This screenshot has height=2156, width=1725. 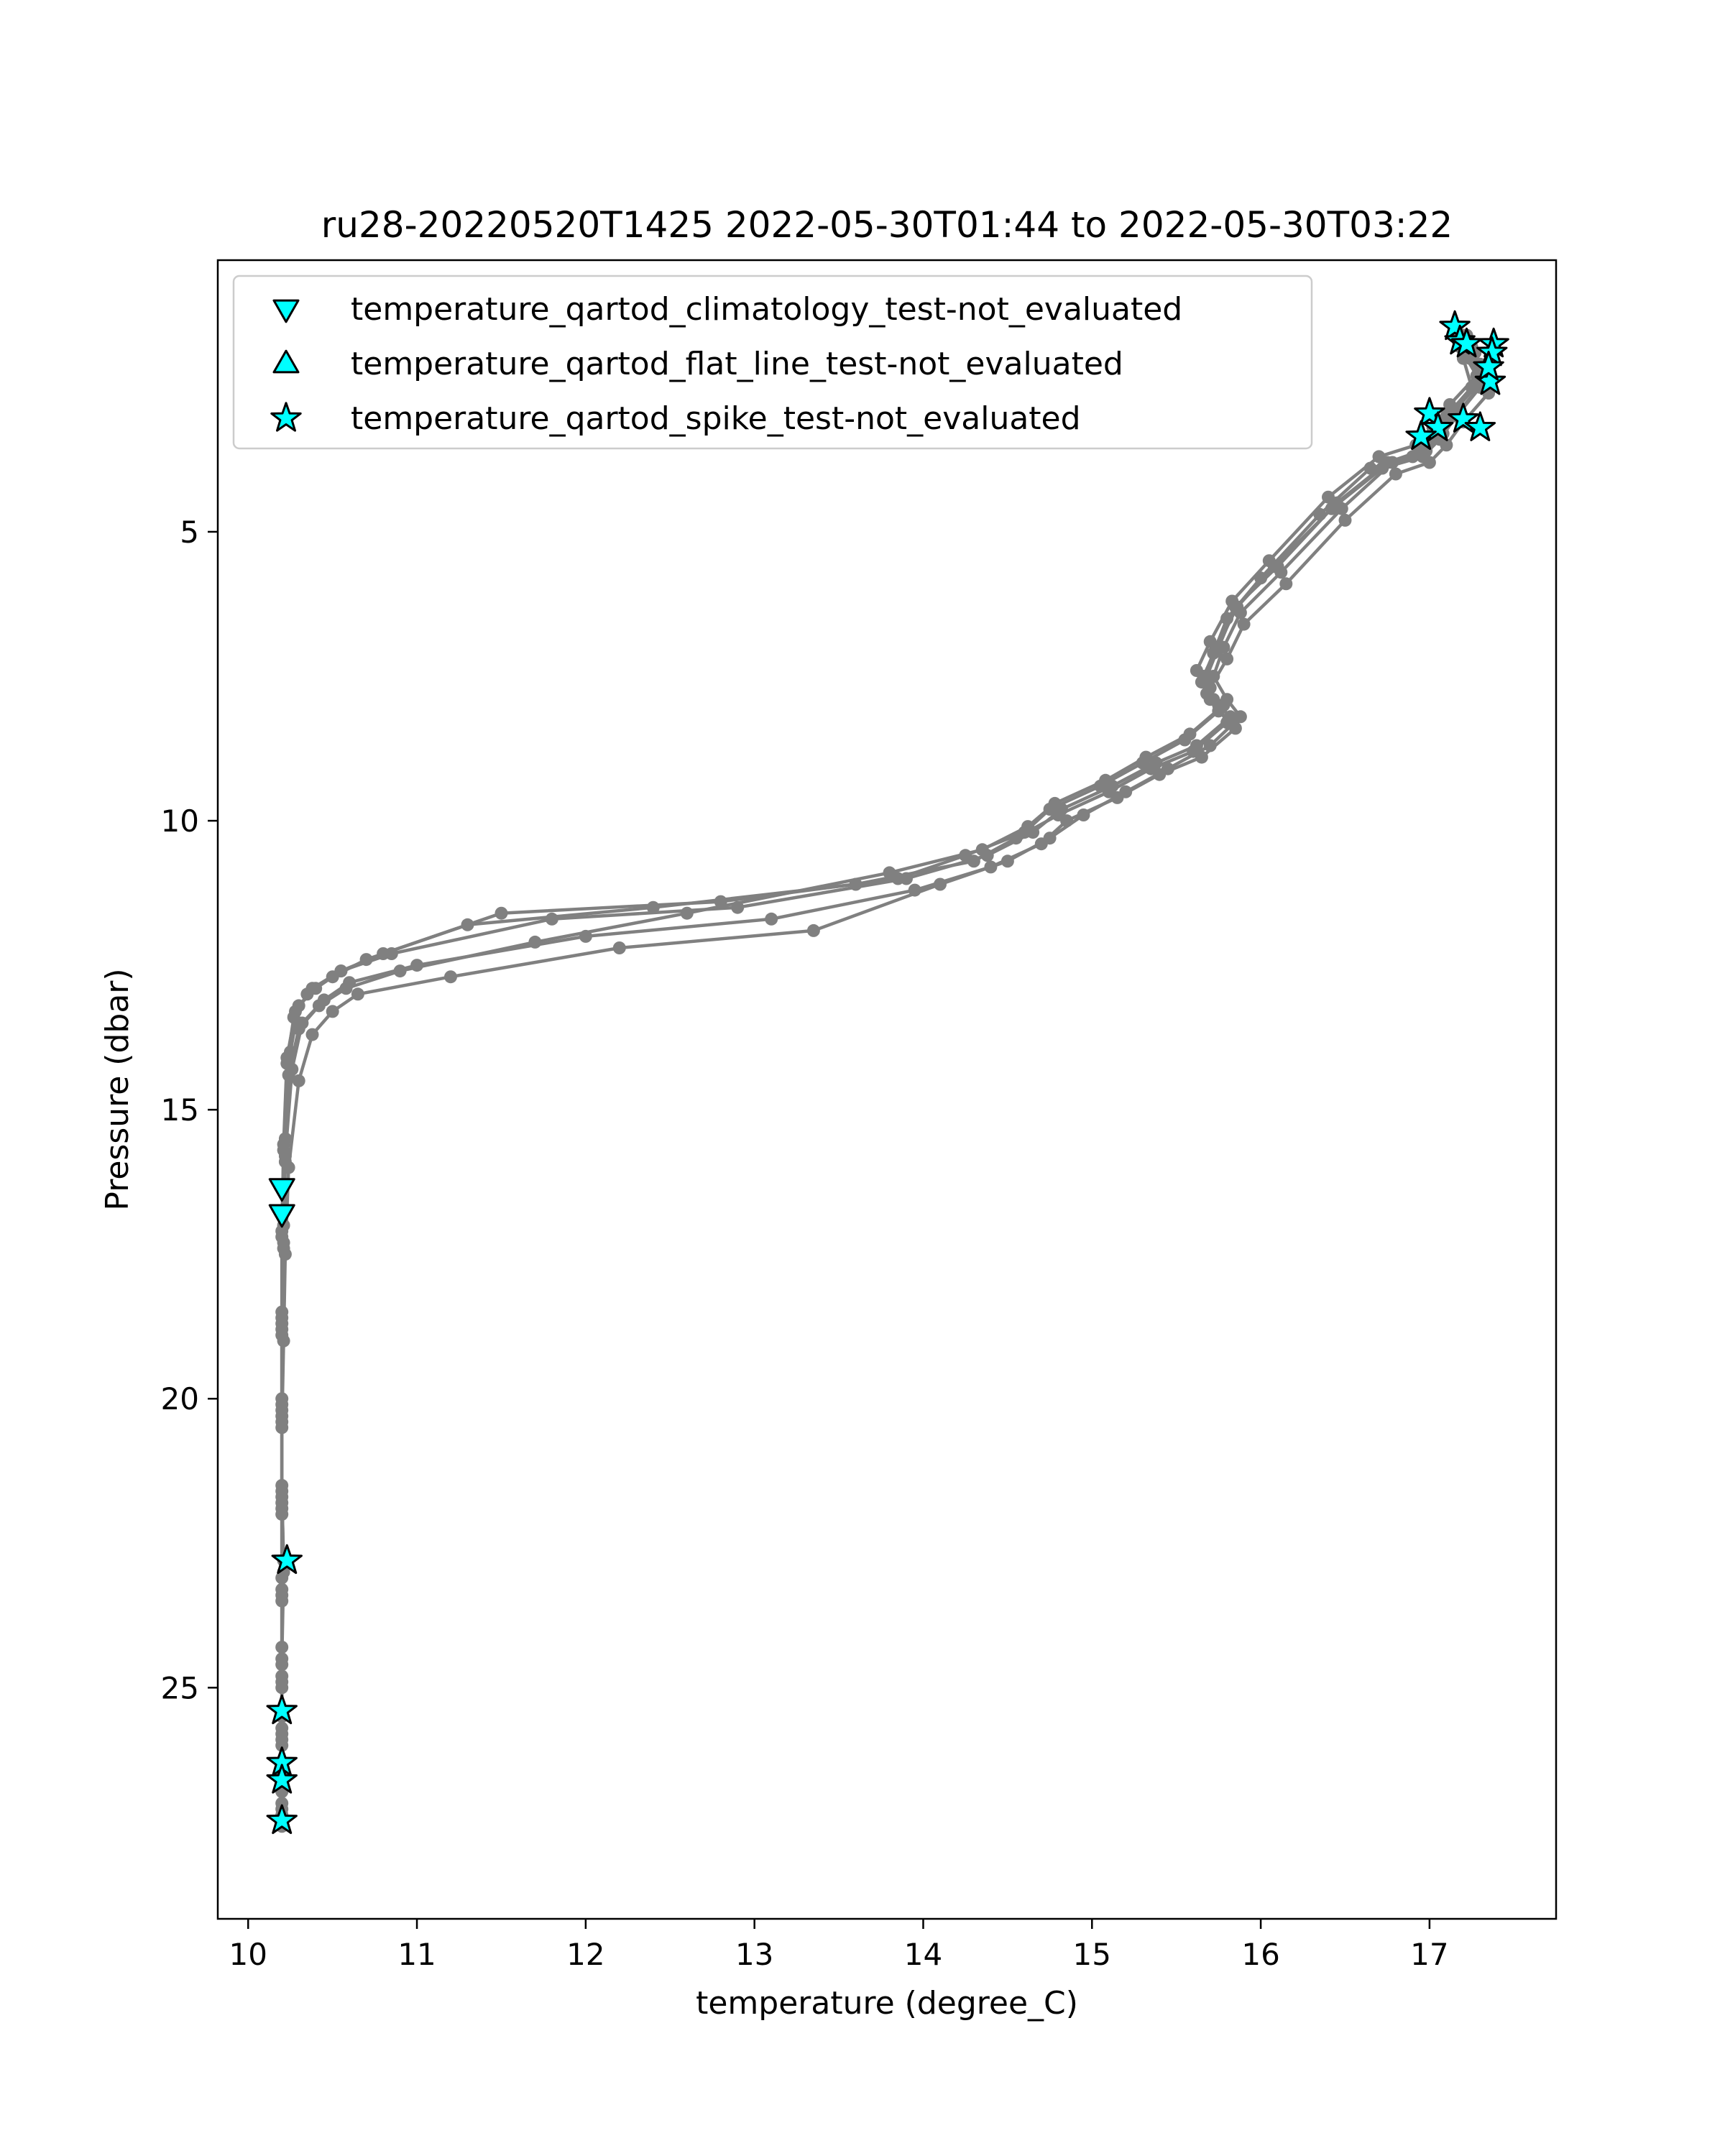 I want to click on y-axis-label: Pressure (dbar), so click(x=117, y=1089).